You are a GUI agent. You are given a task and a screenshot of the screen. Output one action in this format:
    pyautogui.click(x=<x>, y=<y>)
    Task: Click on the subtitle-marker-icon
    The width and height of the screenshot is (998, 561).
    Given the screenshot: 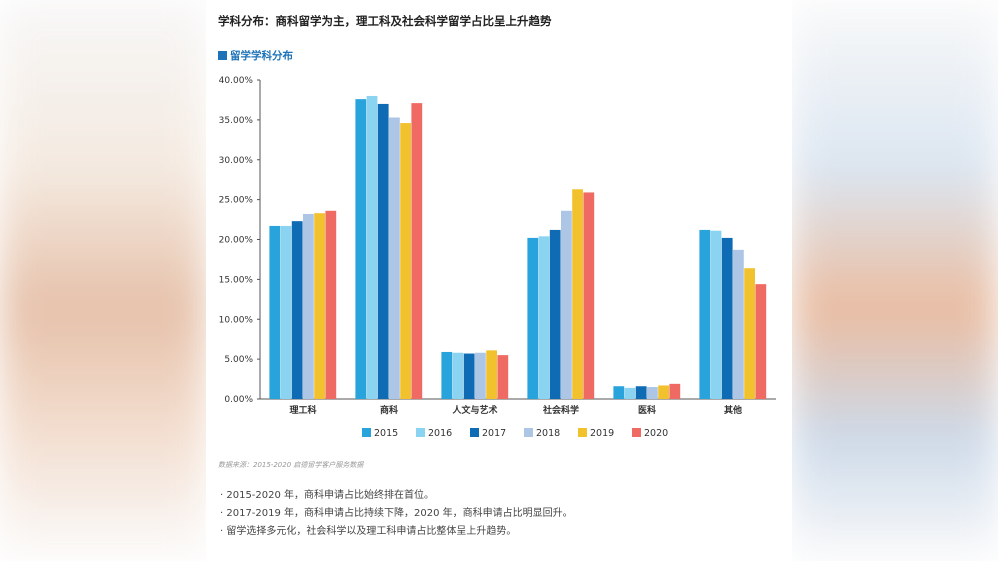 What is the action you would take?
    pyautogui.click(x=222, y=55)
    